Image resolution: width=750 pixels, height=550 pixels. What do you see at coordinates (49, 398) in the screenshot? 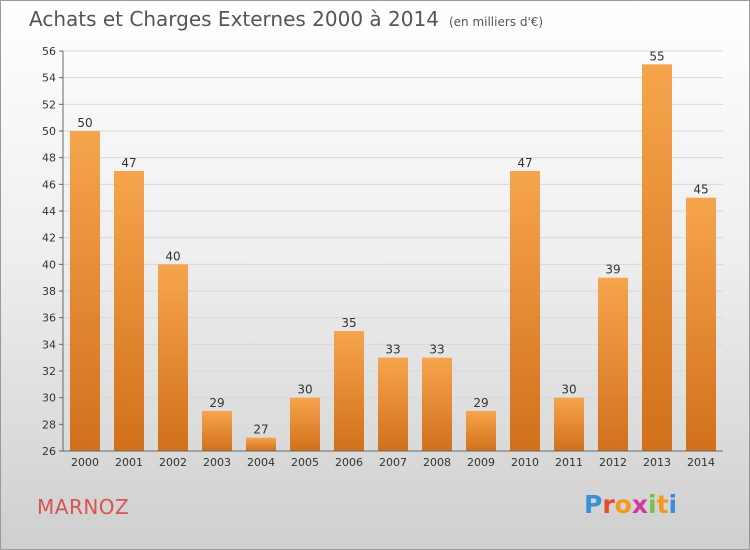
I see `y-tick-label: 30` at bounding box center [49, 398].